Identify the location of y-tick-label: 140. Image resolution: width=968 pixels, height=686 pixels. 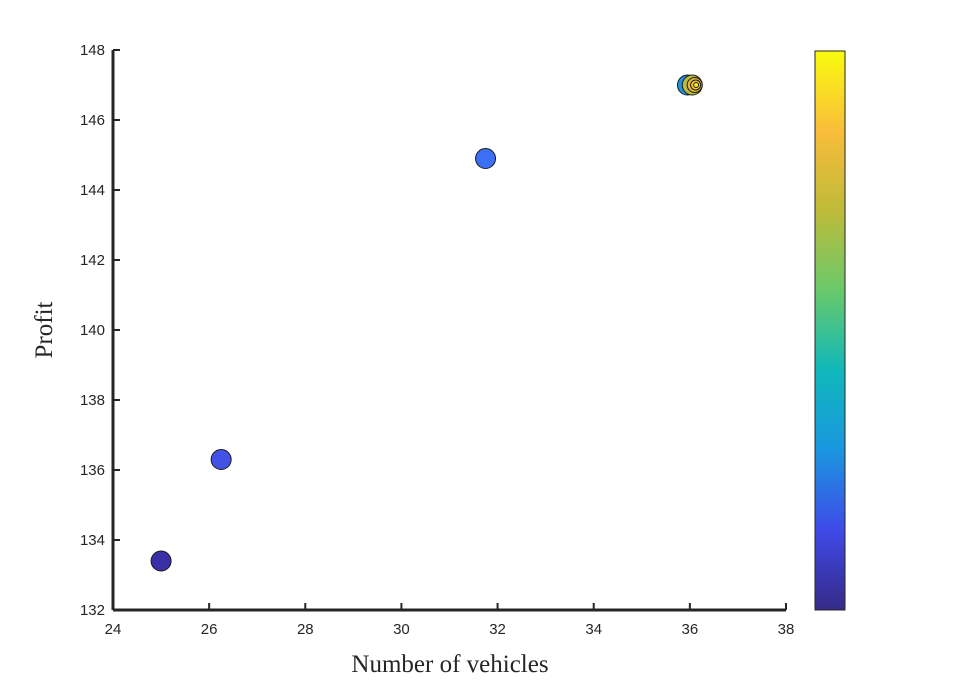
(92, 330).